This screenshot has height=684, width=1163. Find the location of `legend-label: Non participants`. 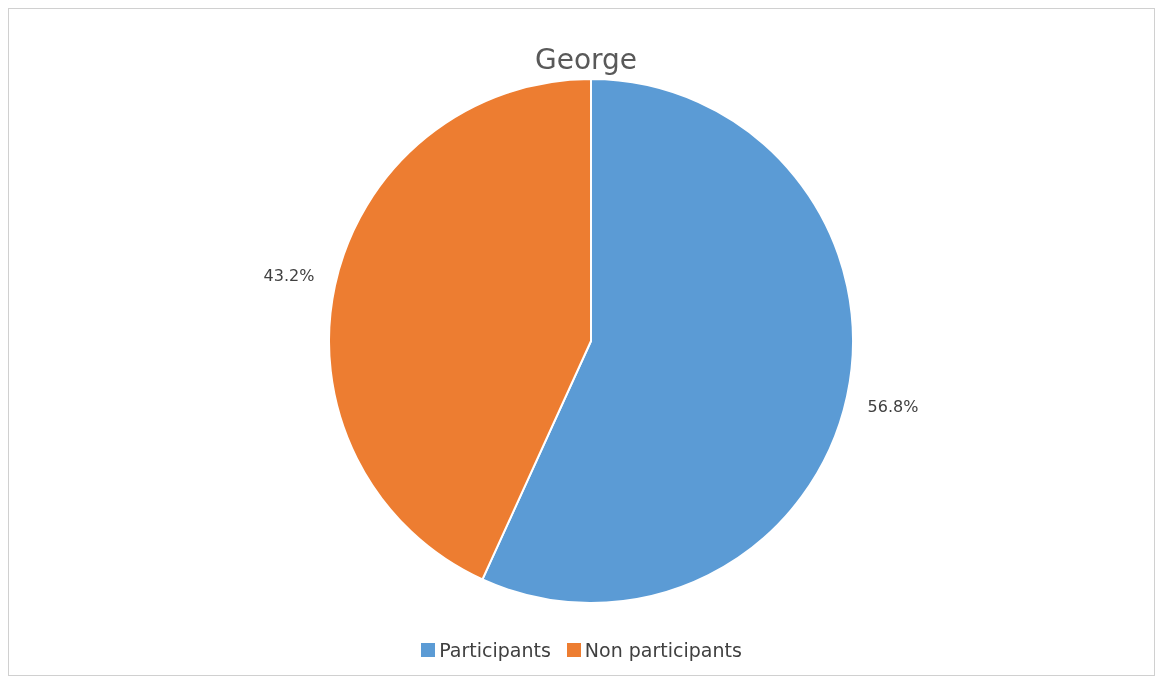

legend-label: Non participants is located at coordinates (663, 650).